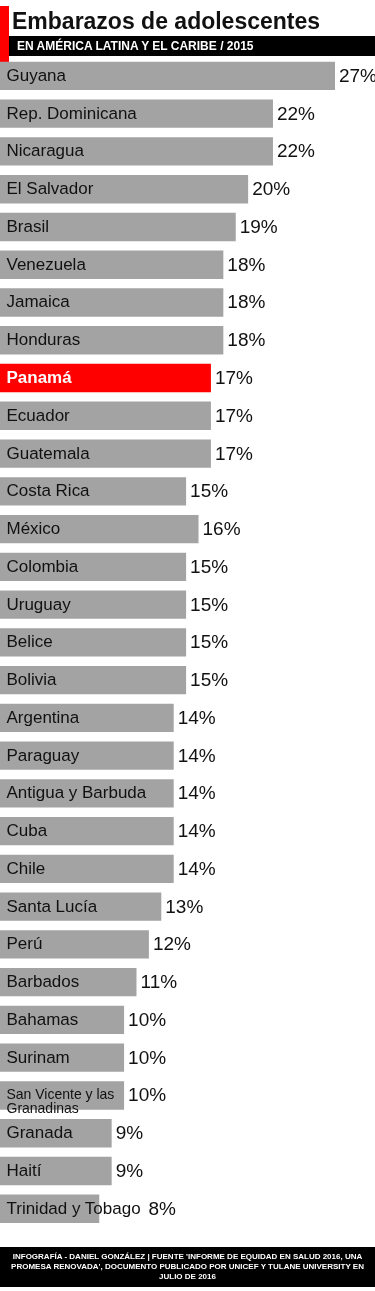  I want to click on y-tick-label: Costa Rica, so click(48, 491).